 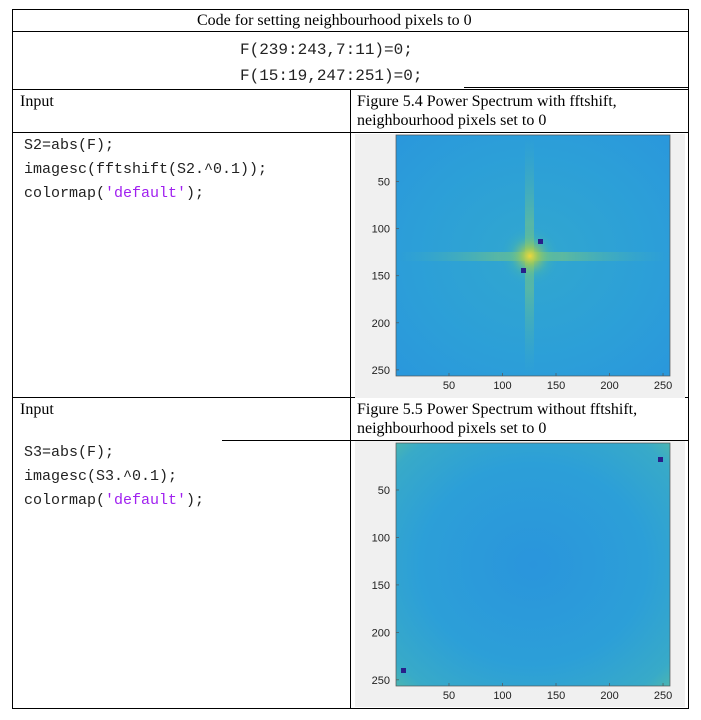 I want to click on header-divider-partial, so click(x=576, y=87).